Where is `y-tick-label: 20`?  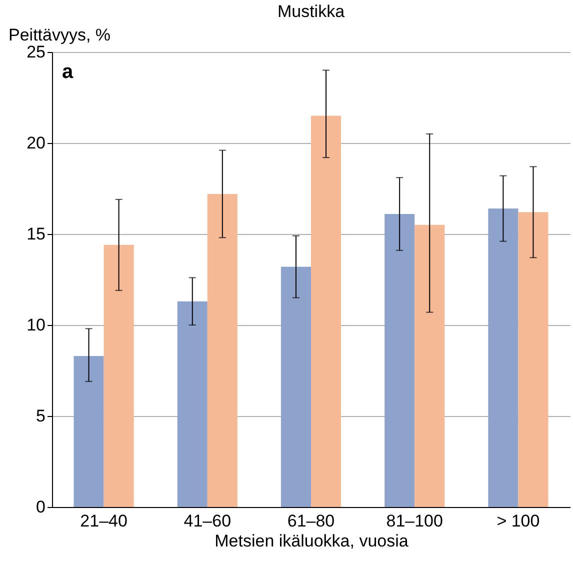 y-tick-label: 20 is located at coordinates (36, 143).